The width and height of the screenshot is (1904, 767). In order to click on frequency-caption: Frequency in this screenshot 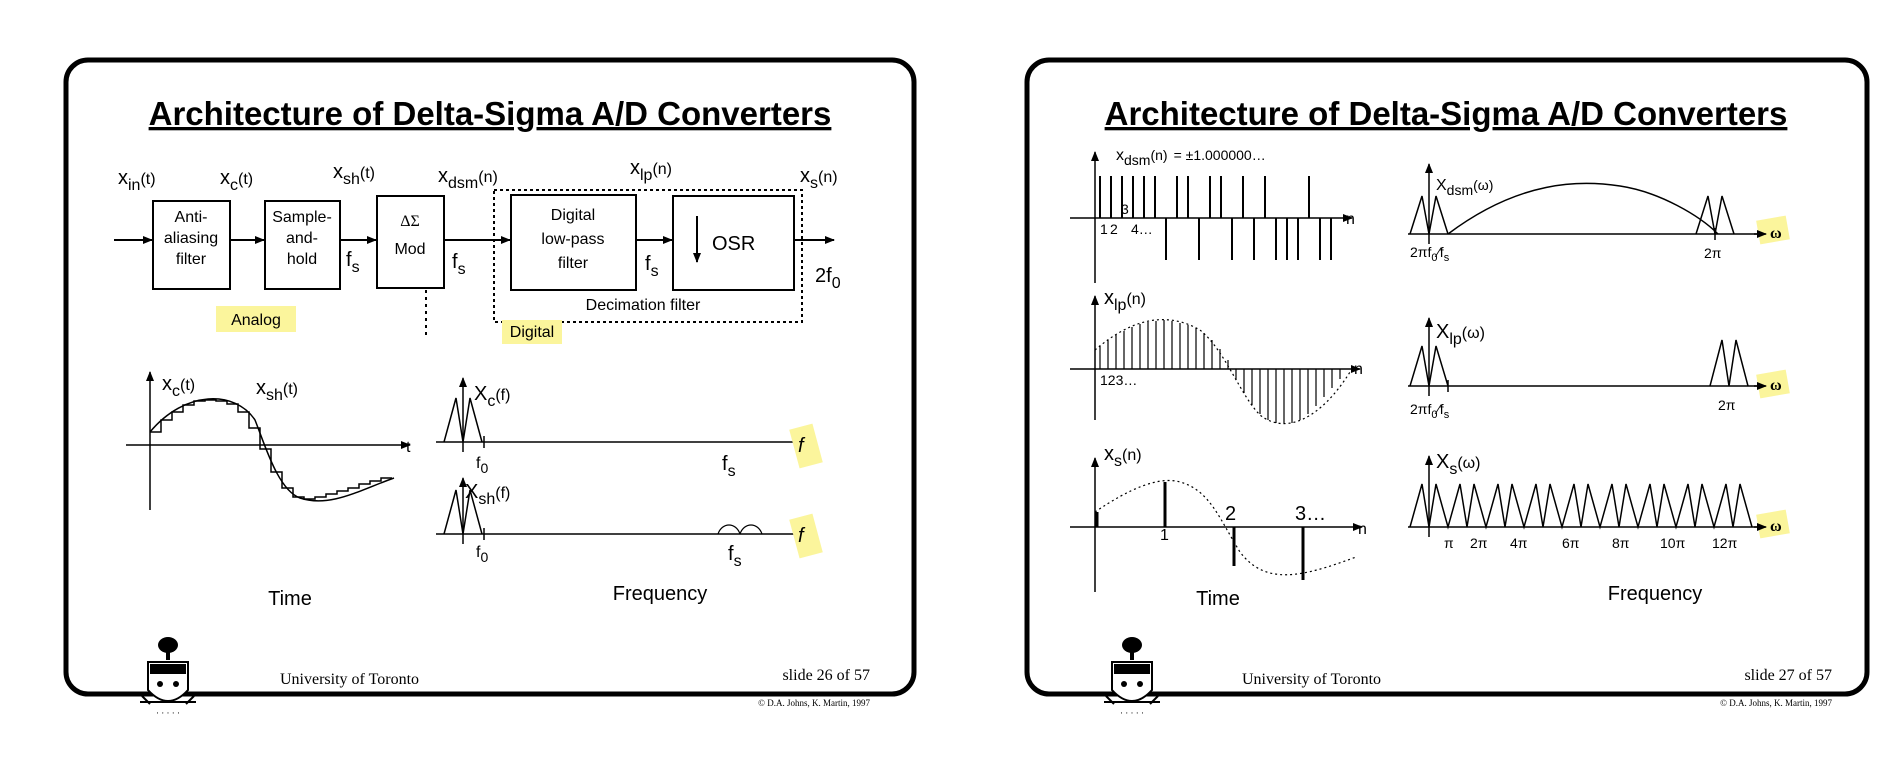, I will do `click(660, 594)`.